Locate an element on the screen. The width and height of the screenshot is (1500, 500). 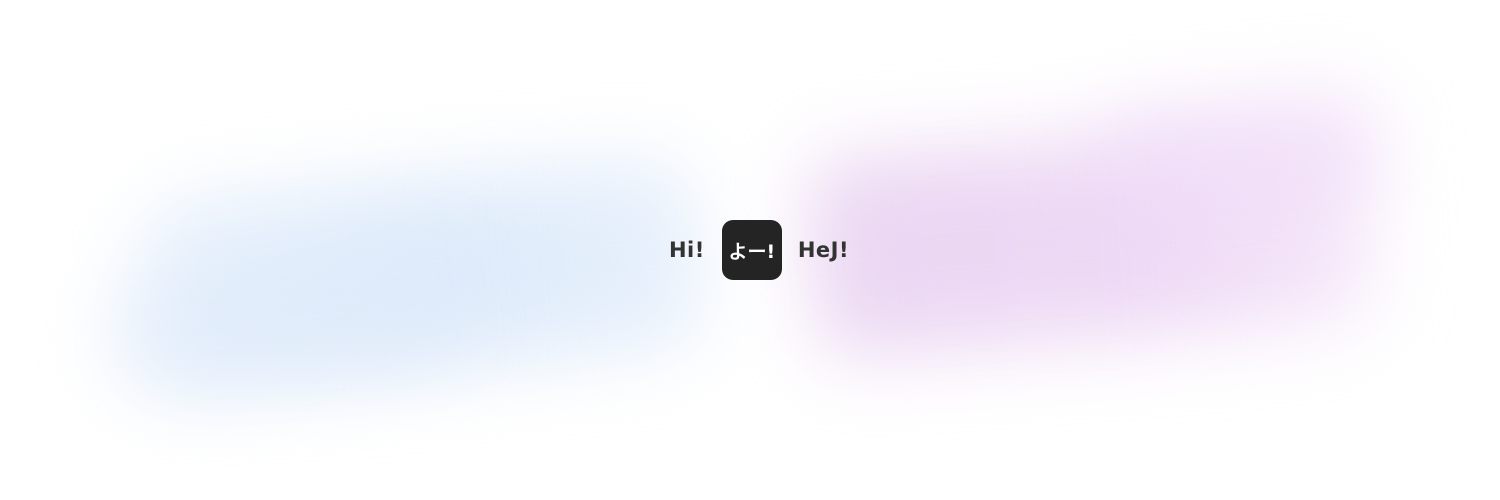
greeting-left: Hi! is located at coordinates (686, 250).